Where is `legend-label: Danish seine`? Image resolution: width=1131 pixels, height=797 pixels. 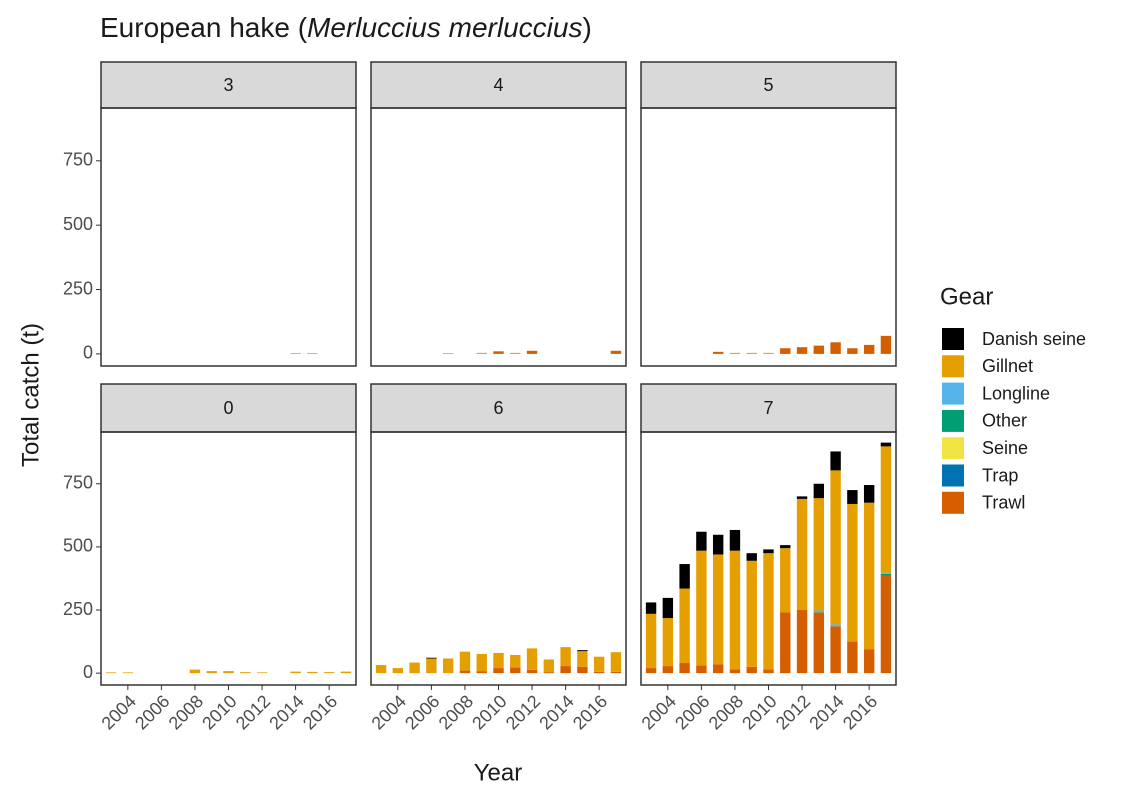
legend-label: Danish seine is located at coordinates (1034, 339).